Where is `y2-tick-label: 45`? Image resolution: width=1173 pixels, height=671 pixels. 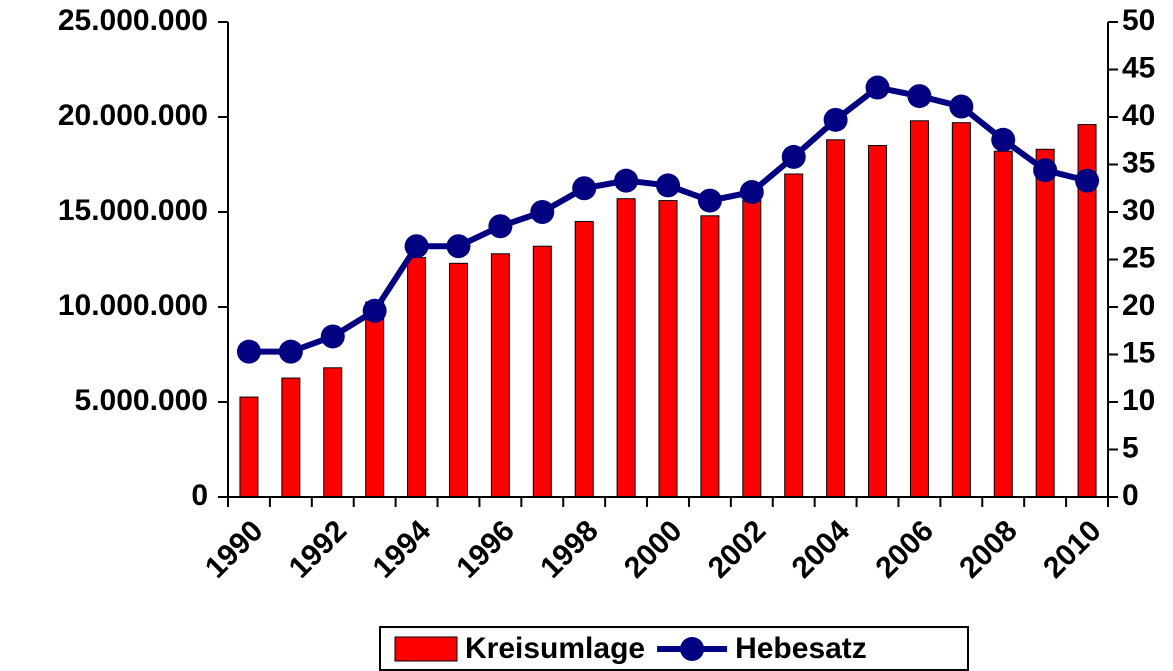 y2-tick-label: 45 is located at coordinates (1138, 67).